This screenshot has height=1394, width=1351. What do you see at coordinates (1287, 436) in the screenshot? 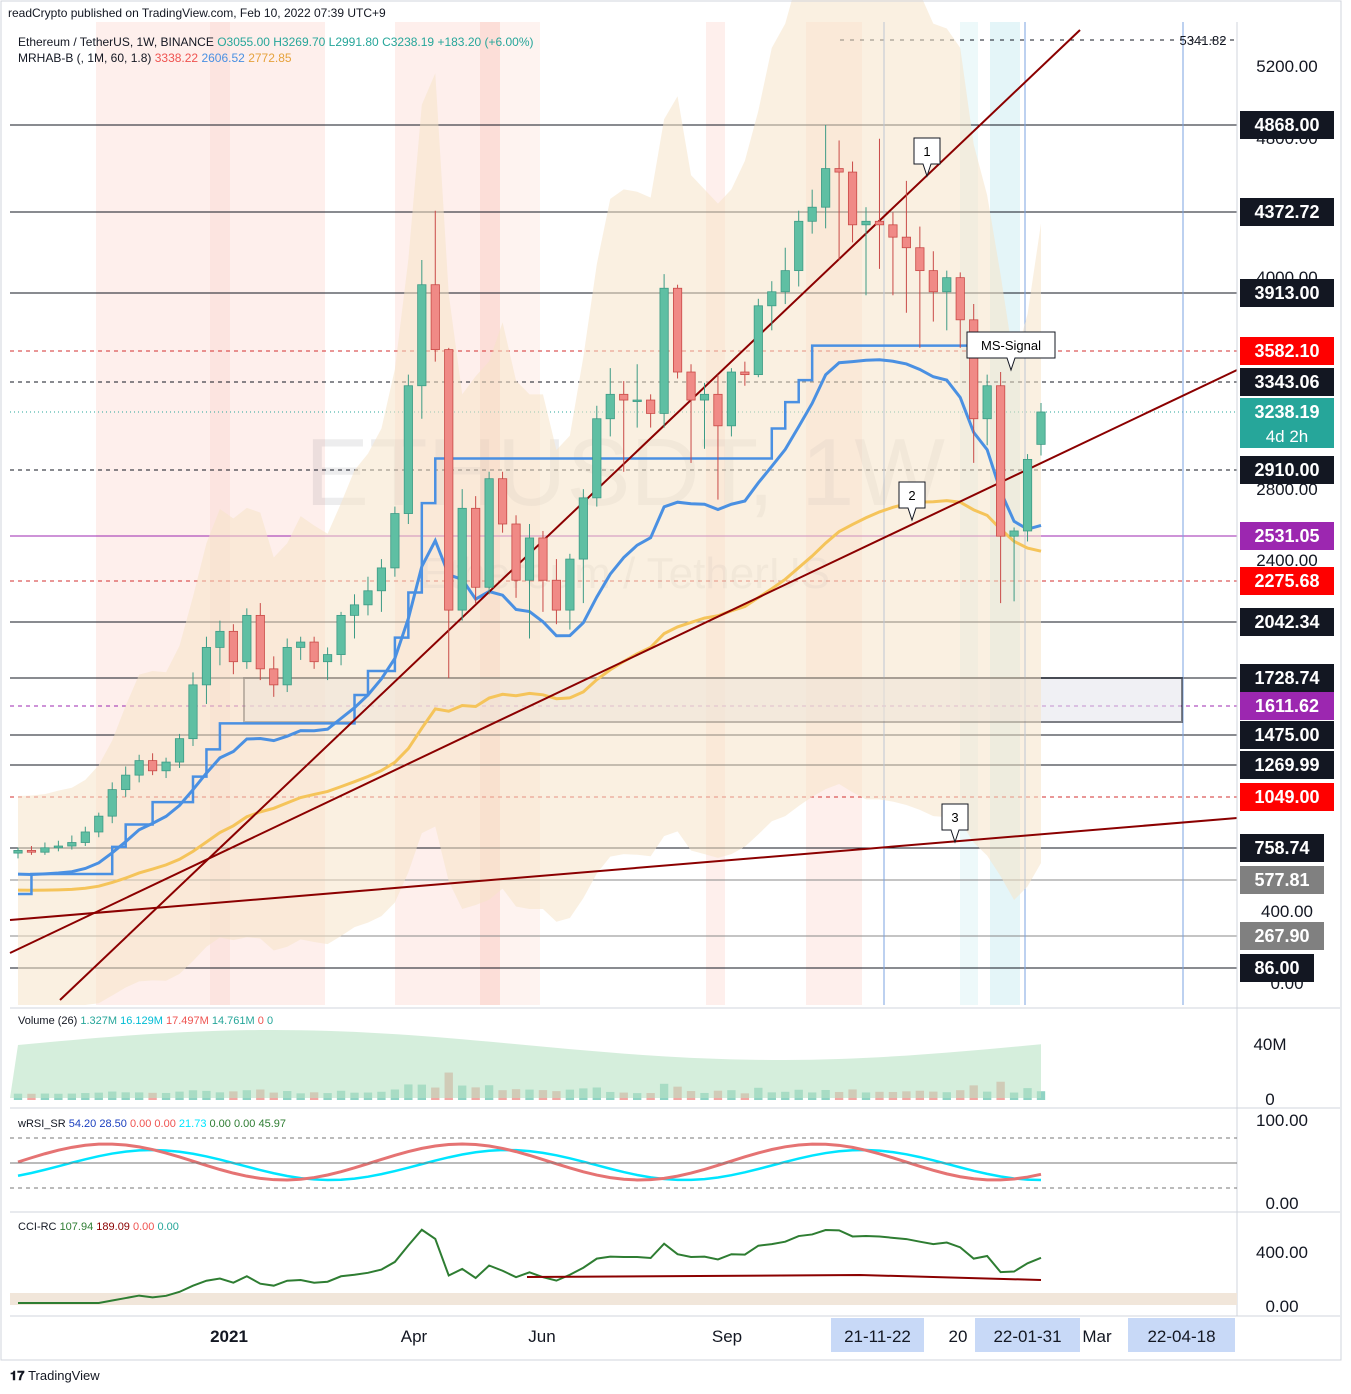
I see `price-tag-sub-5: 4d 2h` at bounding box center [1287, 436].